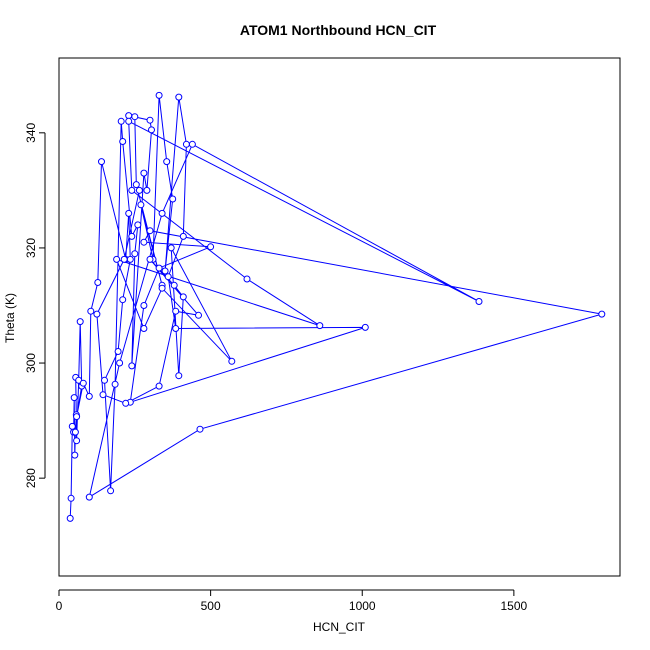 The image size is (650, 650). I want to click on x-tick-label: 0, so click(59, 606).